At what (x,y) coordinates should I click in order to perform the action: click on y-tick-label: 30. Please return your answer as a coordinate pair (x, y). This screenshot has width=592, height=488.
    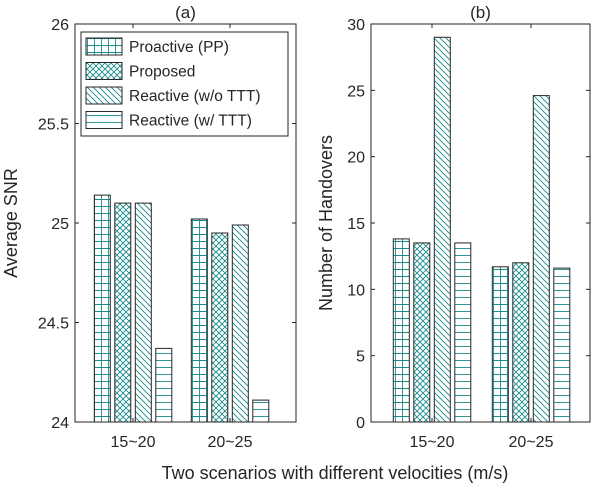
    Looking at the image, I should click on (356, 25).